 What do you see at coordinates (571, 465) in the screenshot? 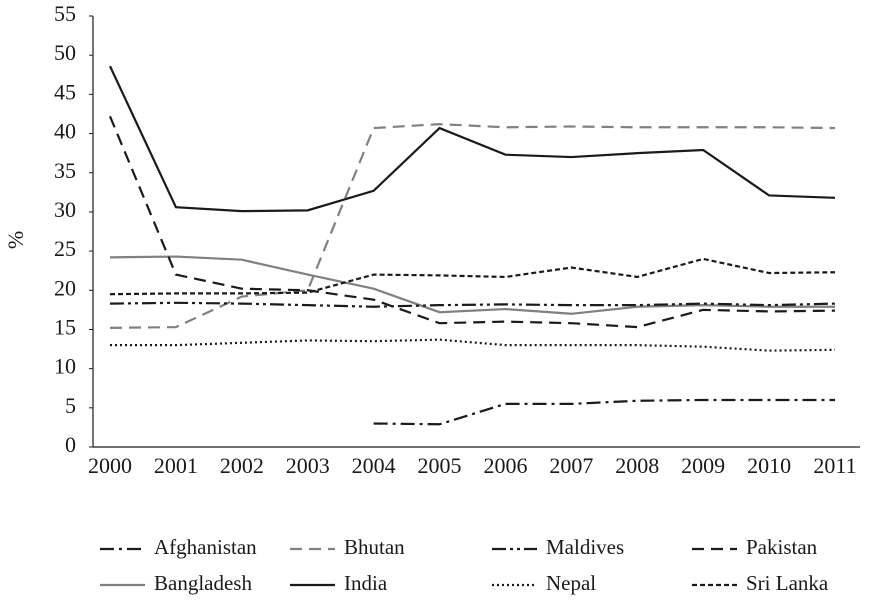
I see `x-tick-label: 2007` at bounding box center [571, 465].